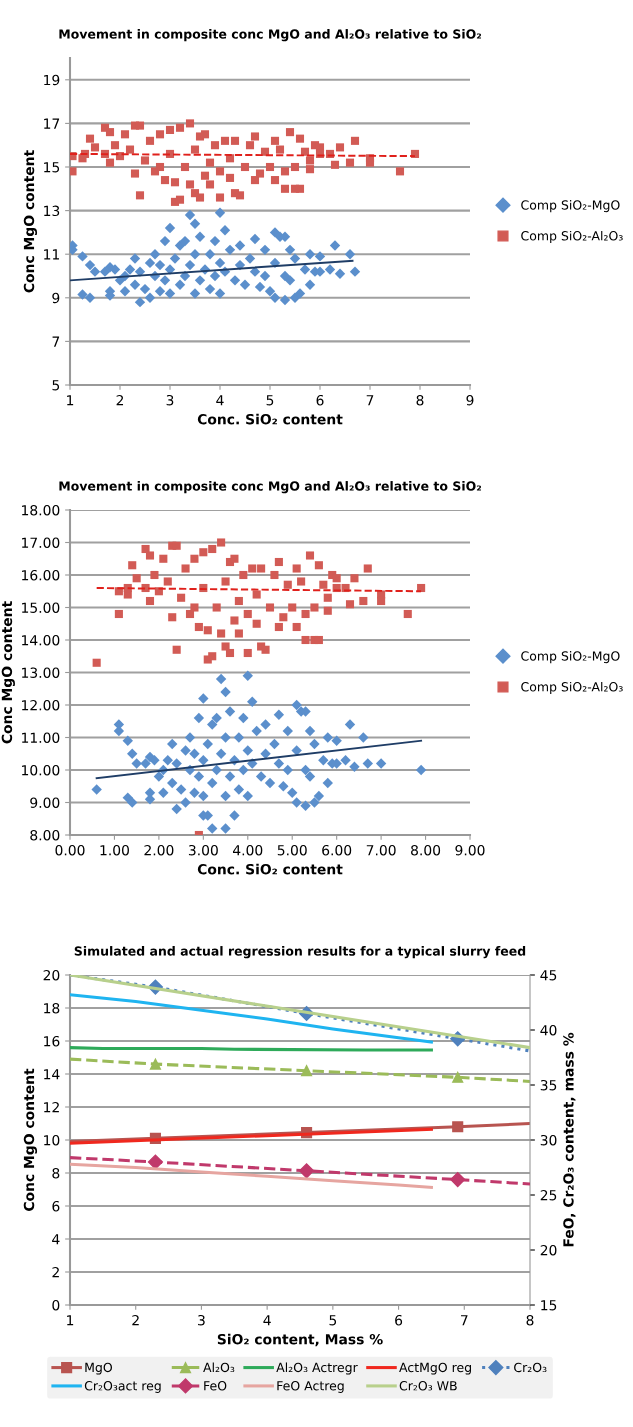 The height and width of the screenshot is (1427, 633). What do you see at coordinates (45, 835) in the screenshot?
I see `y-tick-label: 8.00` at bounding box center [45, 835].